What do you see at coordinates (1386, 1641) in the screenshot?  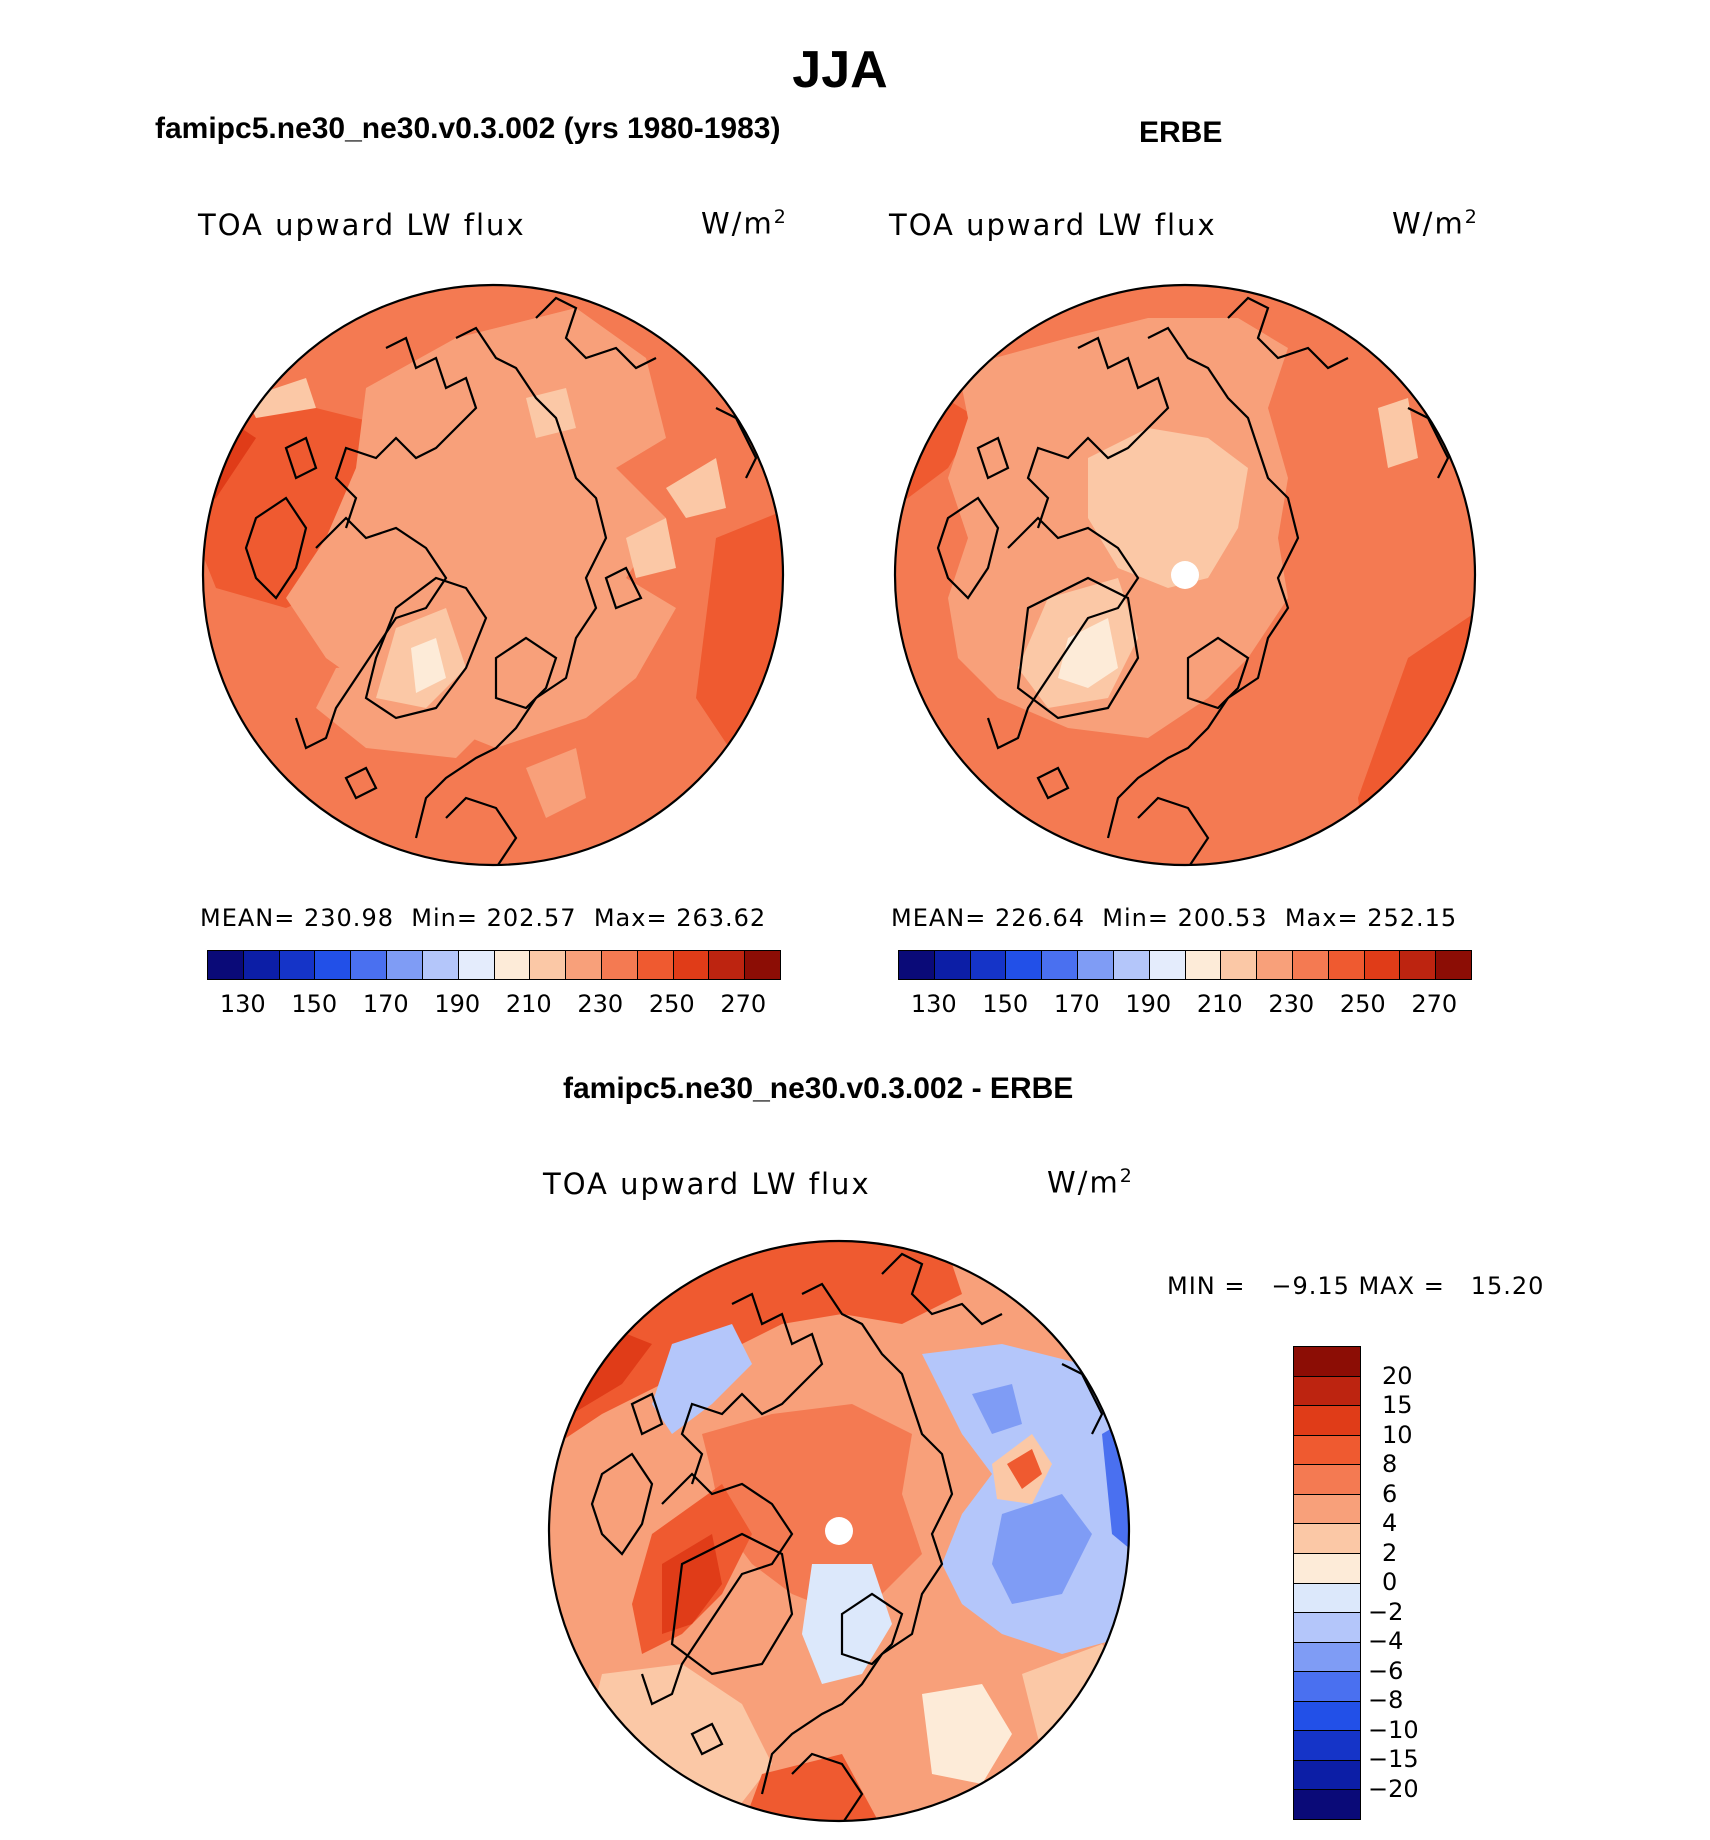 I see `colorbar-tick-label: −4` at bounding box center [1386, 1641].